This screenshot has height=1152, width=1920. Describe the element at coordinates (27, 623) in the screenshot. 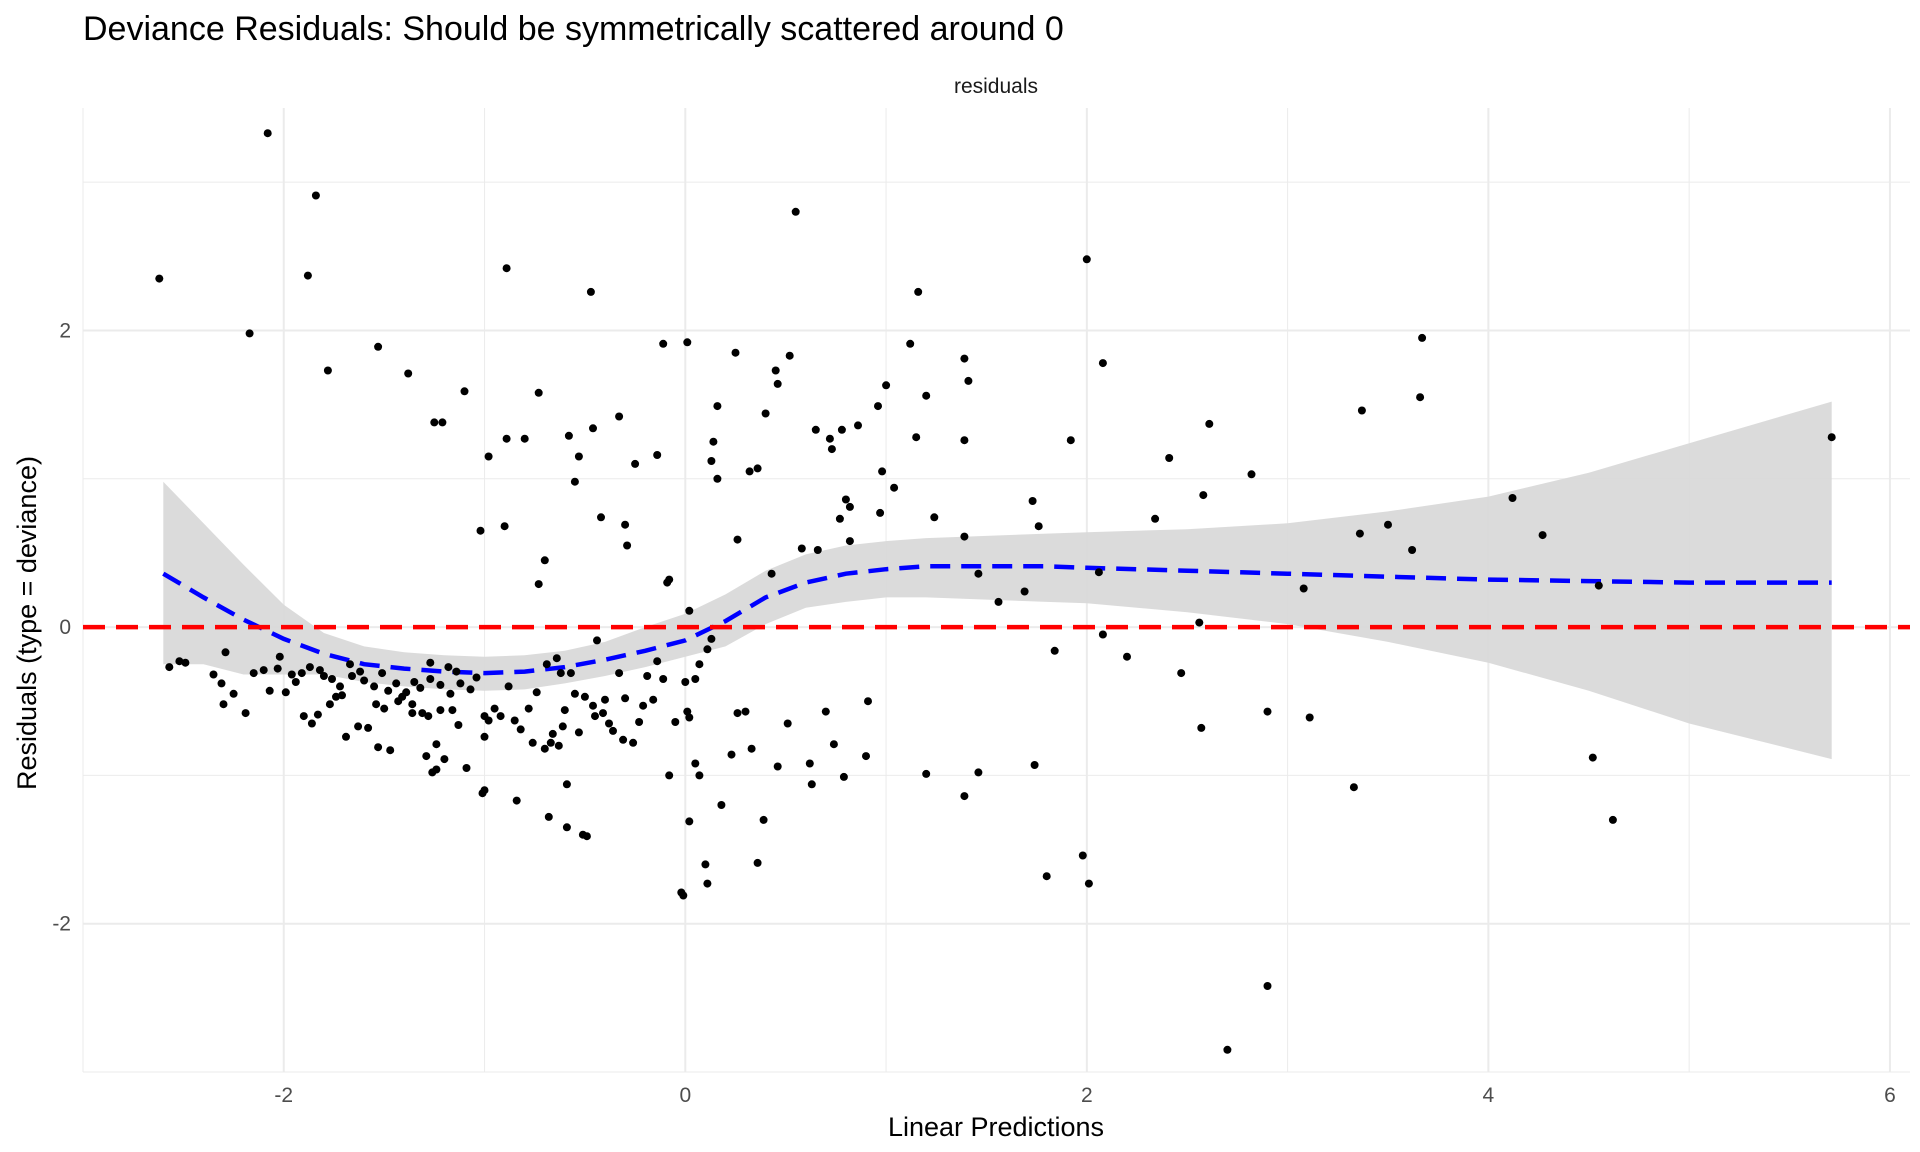

I see `y-axis-title: Residuals (type = deviance)` at that location.